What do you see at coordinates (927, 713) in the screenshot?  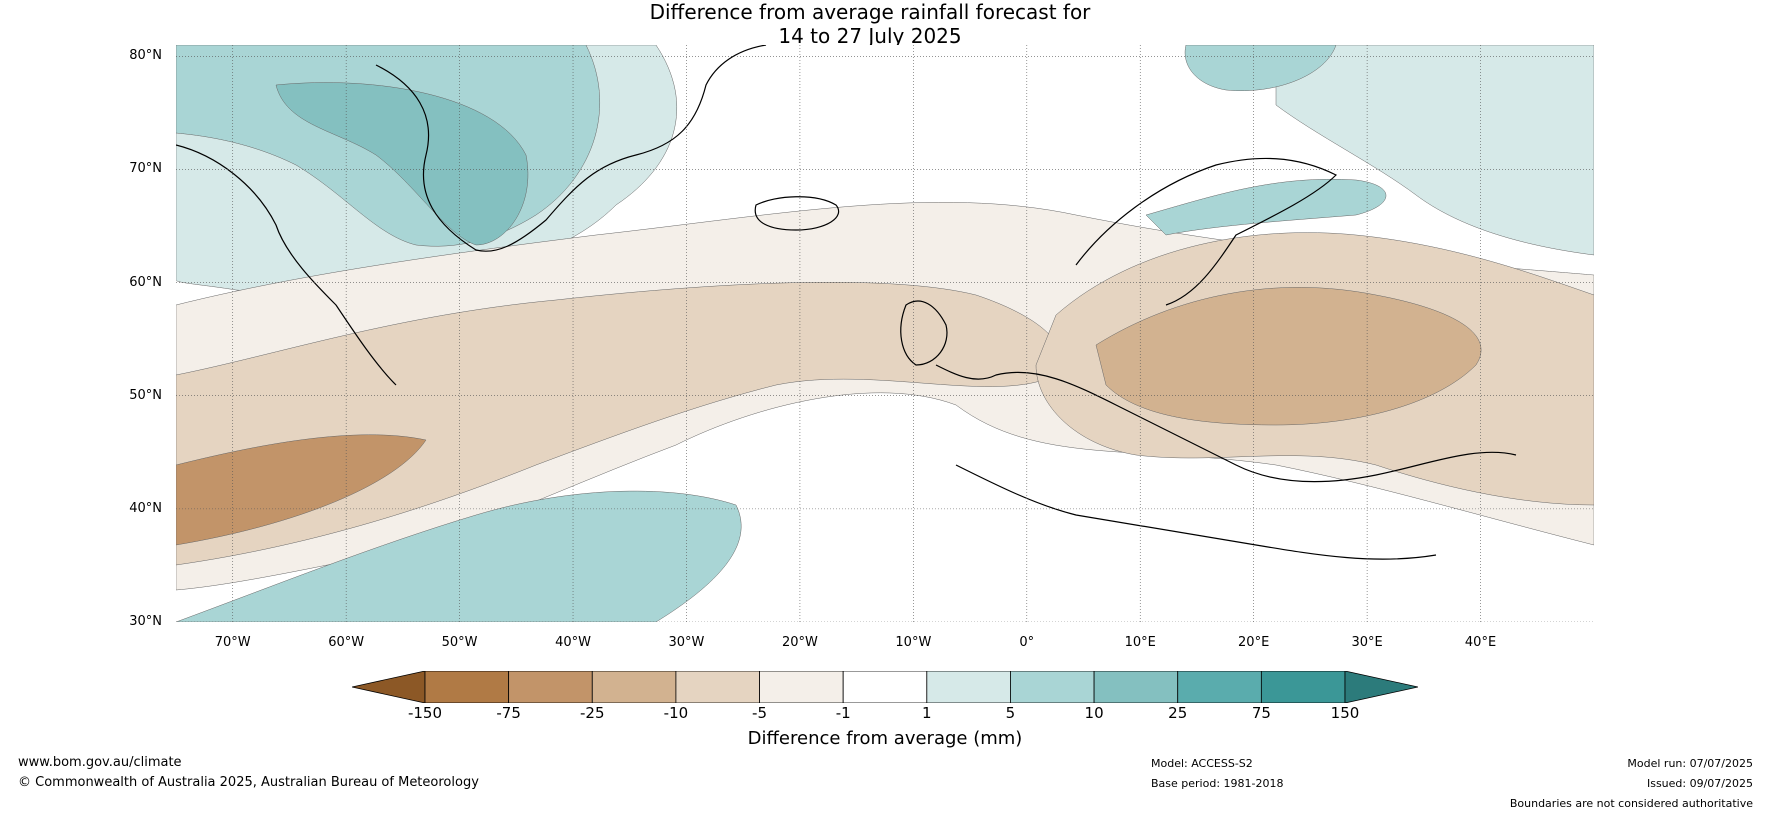 I see `colorbar-tick-label: 1` at bounding box center [927, 713].